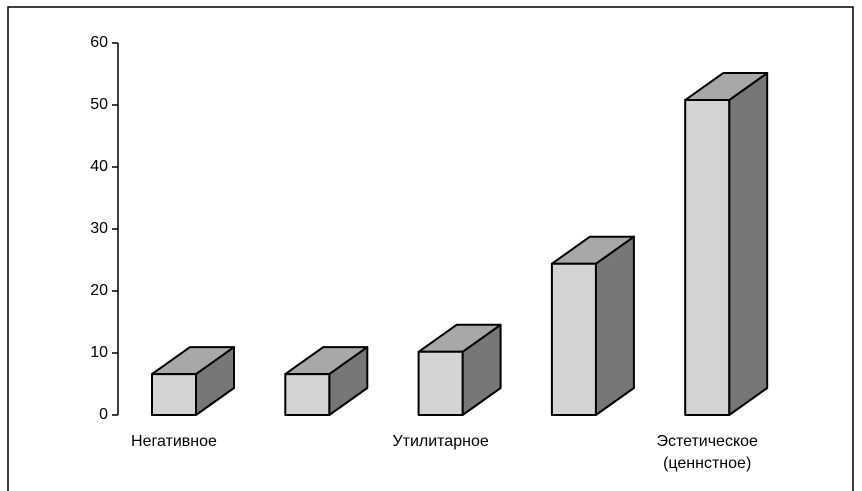 Image resolution: width=862 pixels, height=491 pixels. What do you see at coordinates (99, 290) in the screenshot?
I see `y-tick-label: 20` at bounding box center [99, 290].